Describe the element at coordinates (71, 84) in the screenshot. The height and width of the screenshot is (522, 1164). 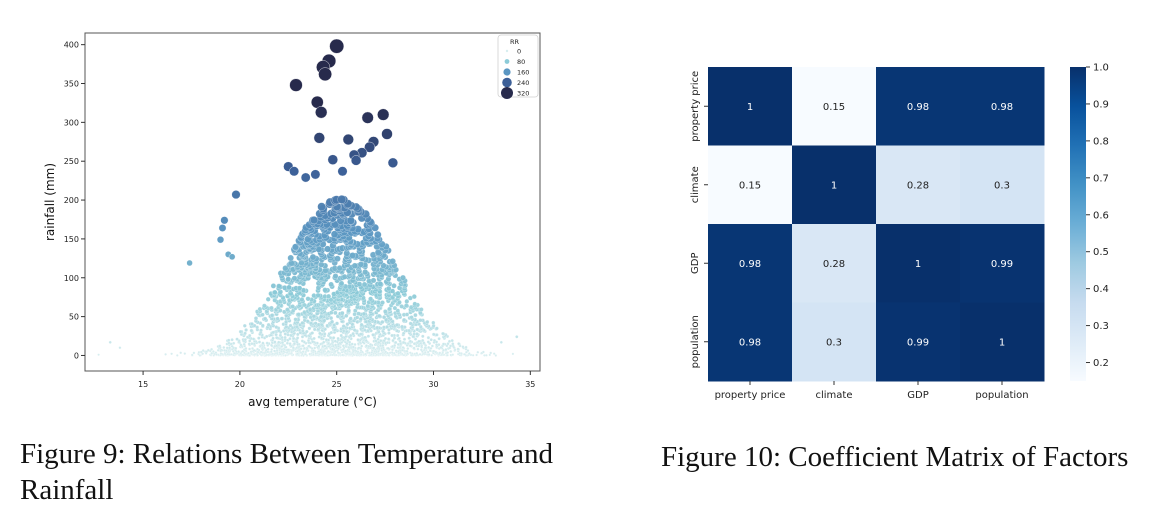
I see `y-tick-label: 350` at that location.